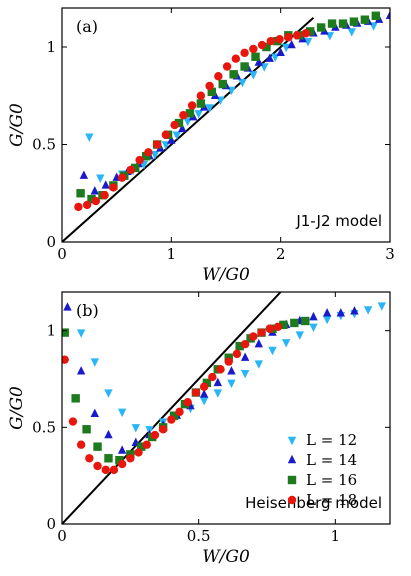 The width and height of the screenshot is (411, 576). I want to click on x-tick-label: 2, so click(281, 254).